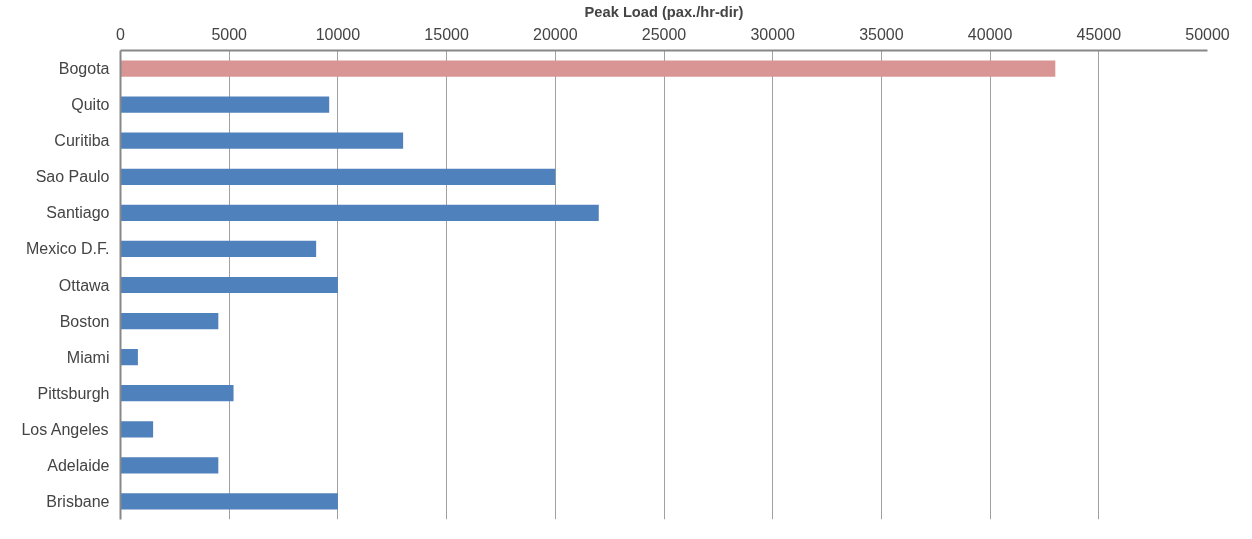 This screenshot has width=1252, height=539. I want to click on x-tick-label: 40000, so click(990, 34).